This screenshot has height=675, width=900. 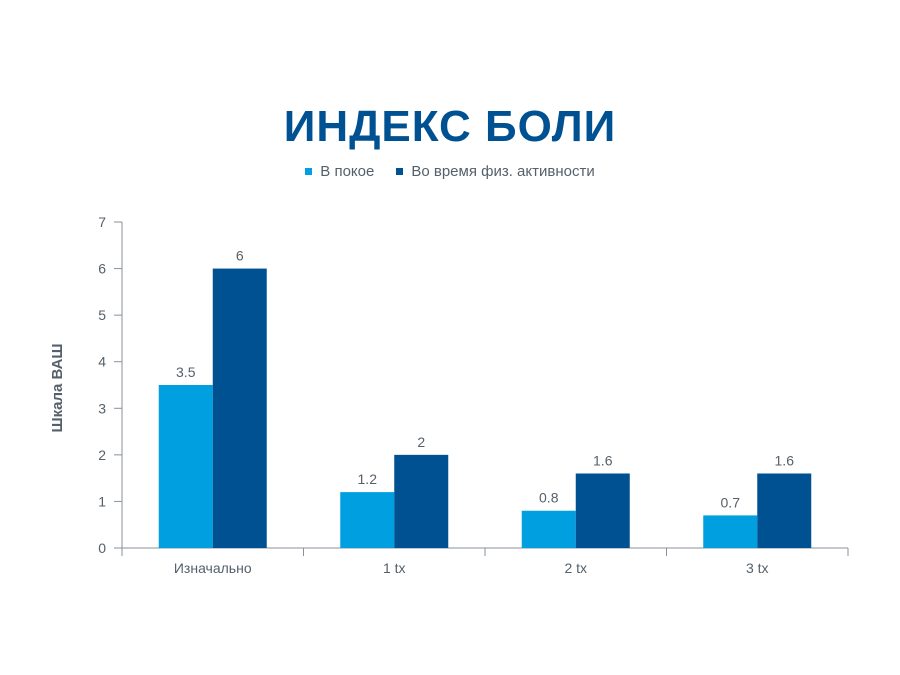 What do you see at coordinates (731, 502) in the screenshot?
I see `bar-value-label: 0.7` at bounding box center [731, 502].